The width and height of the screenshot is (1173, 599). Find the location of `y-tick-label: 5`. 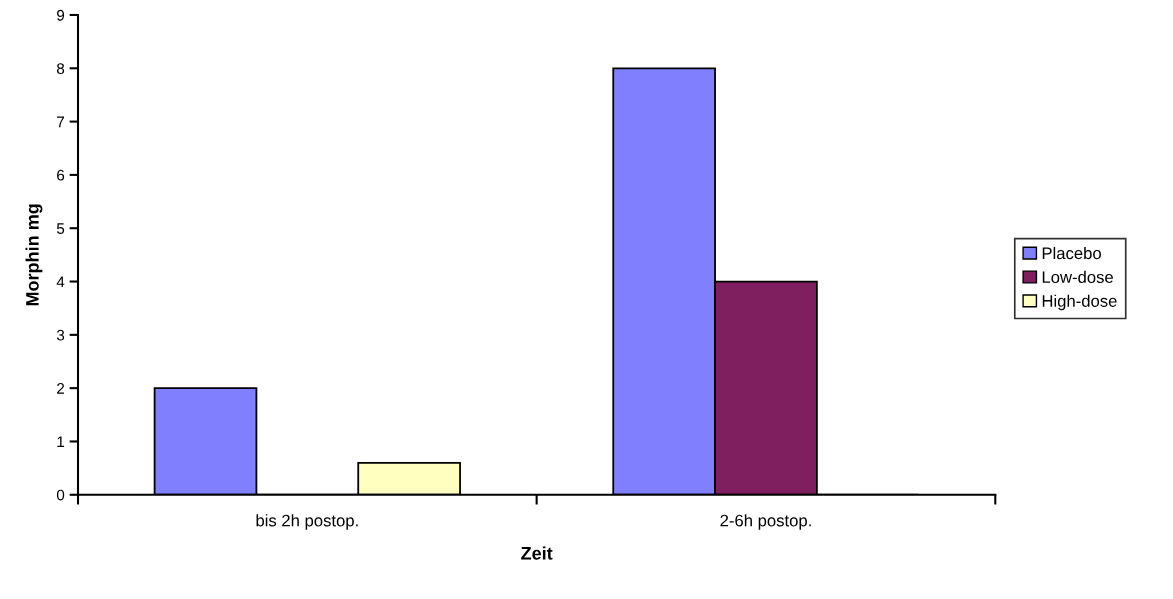

y-tick-label: 5 is located at coordinates (60, 228).